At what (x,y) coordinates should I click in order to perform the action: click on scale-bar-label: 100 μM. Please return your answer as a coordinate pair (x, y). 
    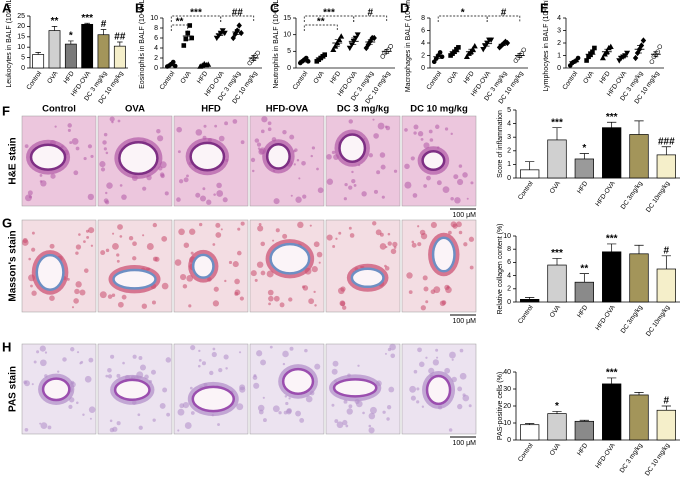
    Looking at the image, I should click on (465, 443).